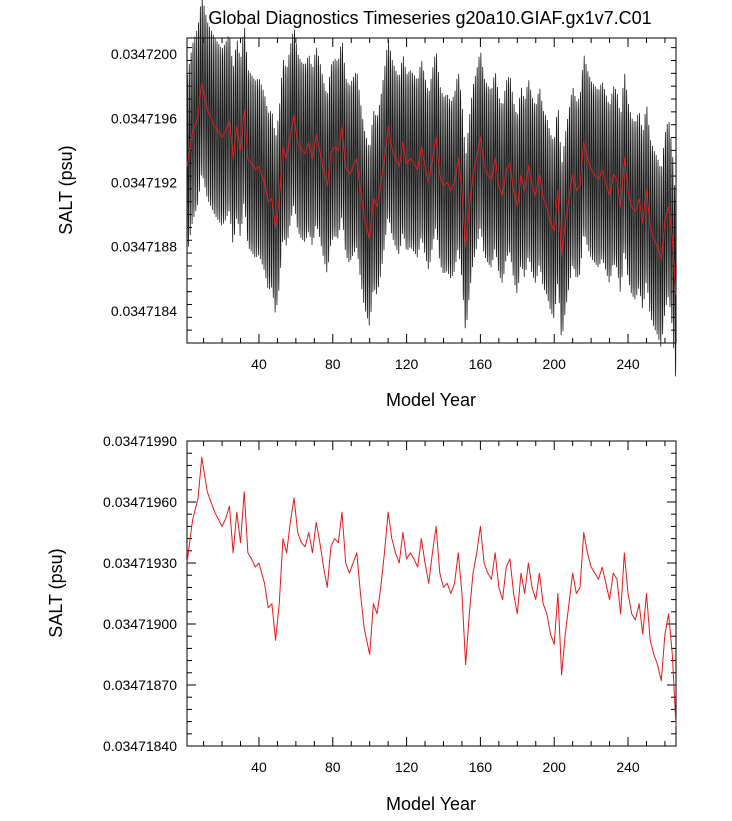  Describe the element at coordinates (431, 400) in the screenshot. I see `top-x-axis-label: Model Year` at that location.